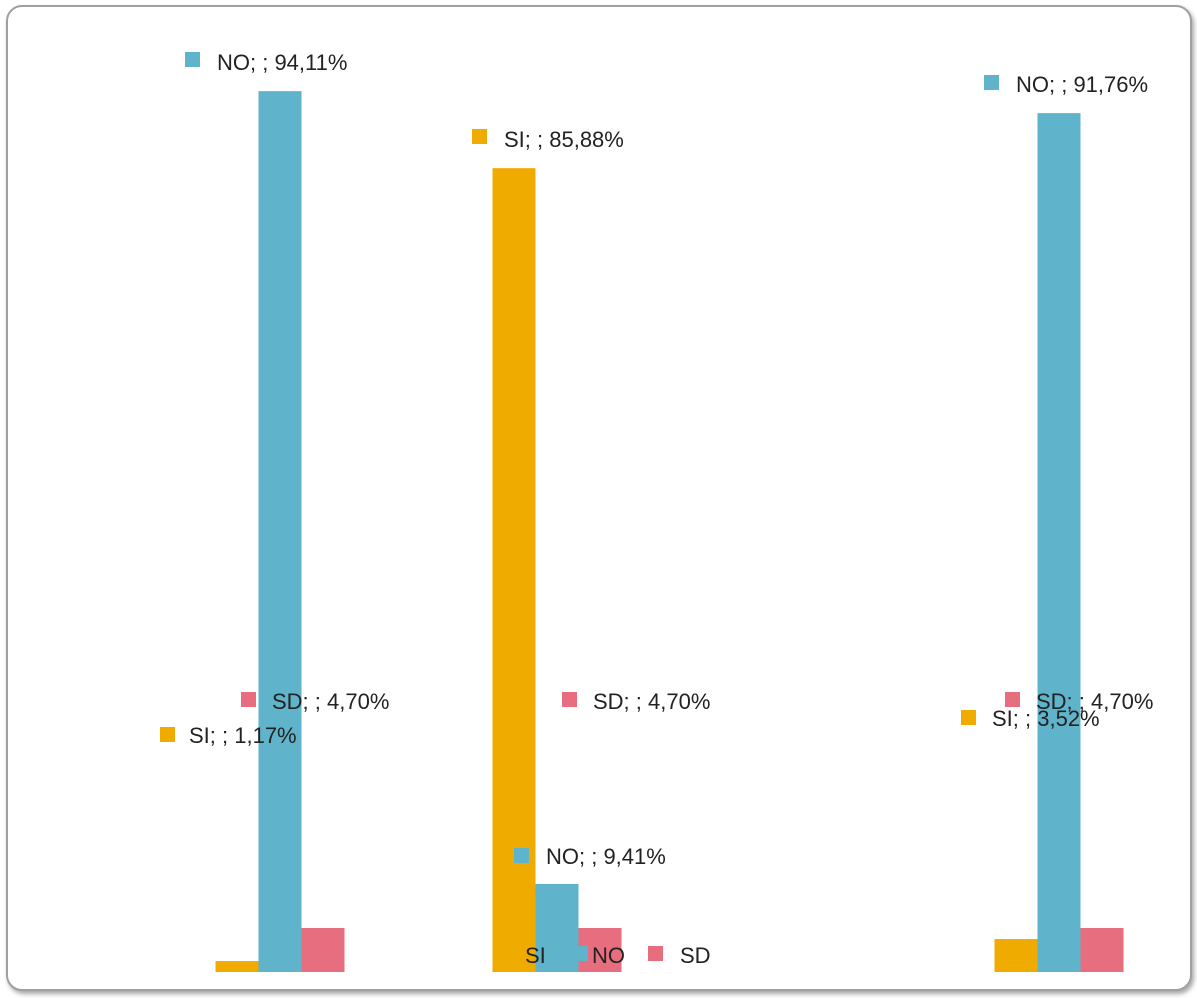 The image size is (1197, 998). Describe the element at coordinates (535, 955) in the screenshot. I see `legend-label-si: SI` at that location.